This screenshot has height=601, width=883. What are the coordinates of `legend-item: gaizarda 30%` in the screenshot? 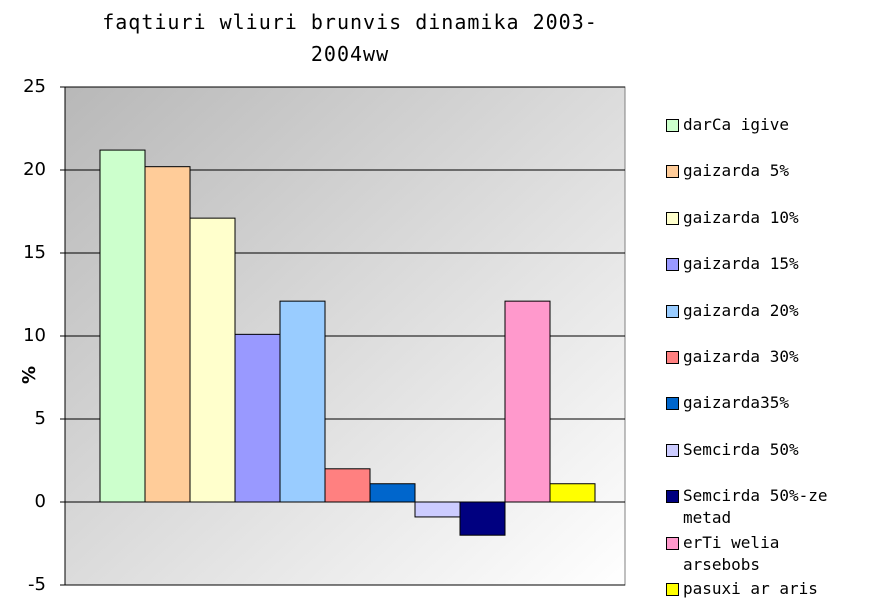 It's located at (761, 357).